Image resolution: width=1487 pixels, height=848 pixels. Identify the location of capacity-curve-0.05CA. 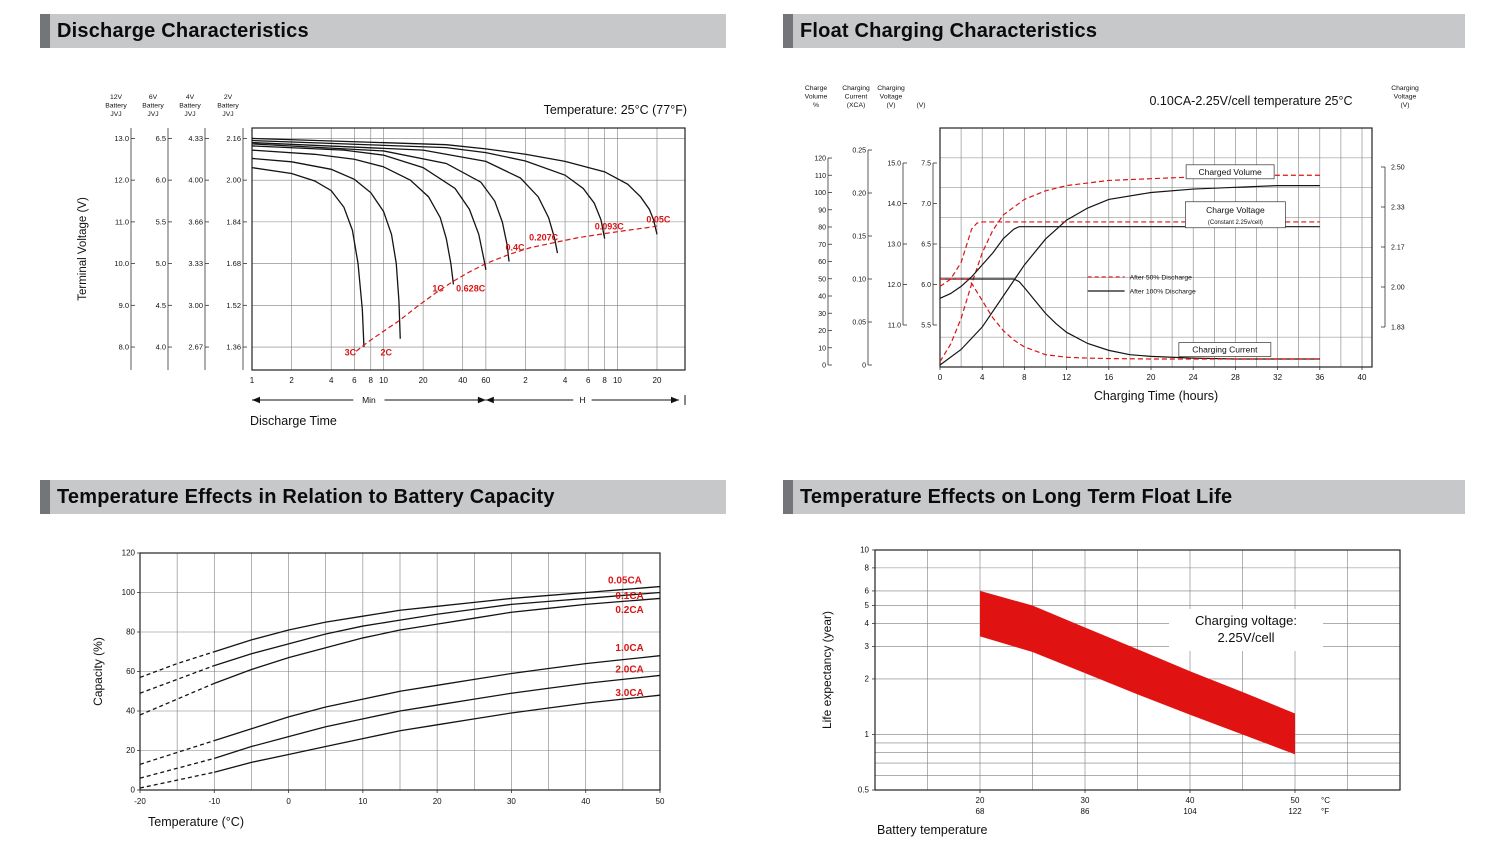
(437, 619).